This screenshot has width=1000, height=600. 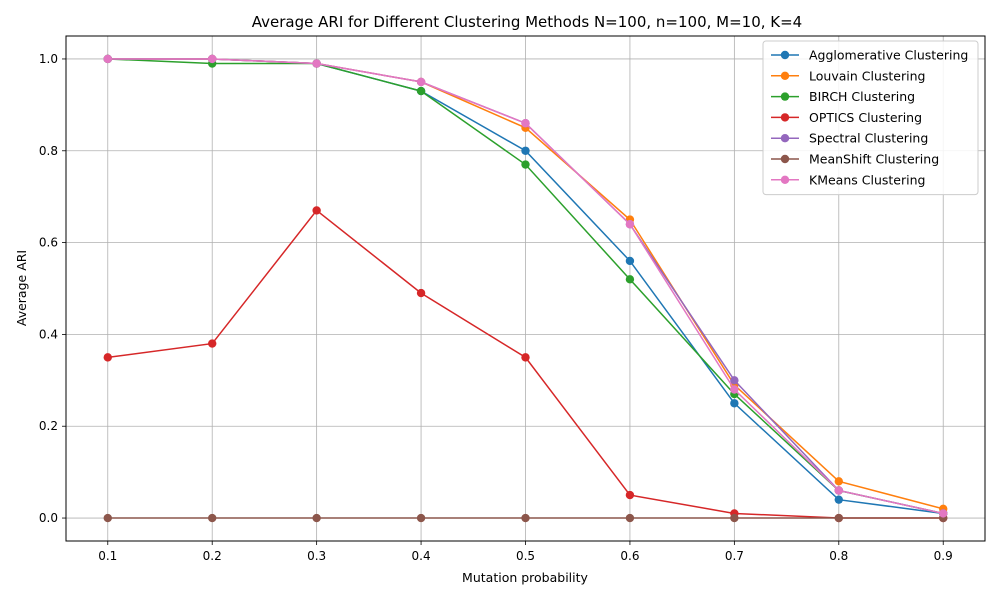 I want to click on x-axis: 0.1 0.2 0.3 0.4 0.5 0.6 0.7 0.8 0.9, so click(x=525, y=552).